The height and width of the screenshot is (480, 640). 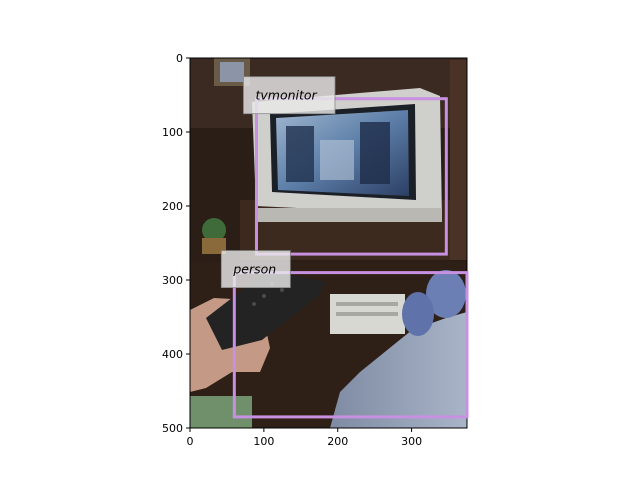 I want to click on x-axis: 0 100 200 300, so click(x=304, y=438).